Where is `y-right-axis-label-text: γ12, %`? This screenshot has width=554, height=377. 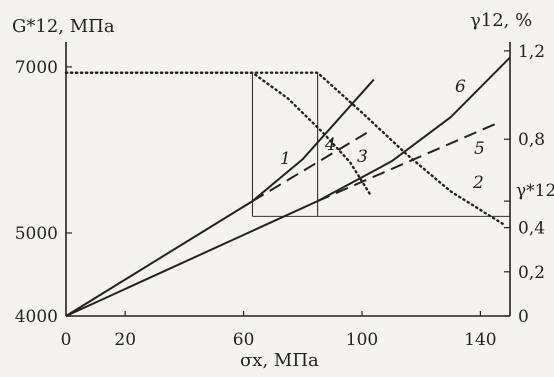 y-right-axis-label-text: γ12, % is located at coordinates (501, 20).